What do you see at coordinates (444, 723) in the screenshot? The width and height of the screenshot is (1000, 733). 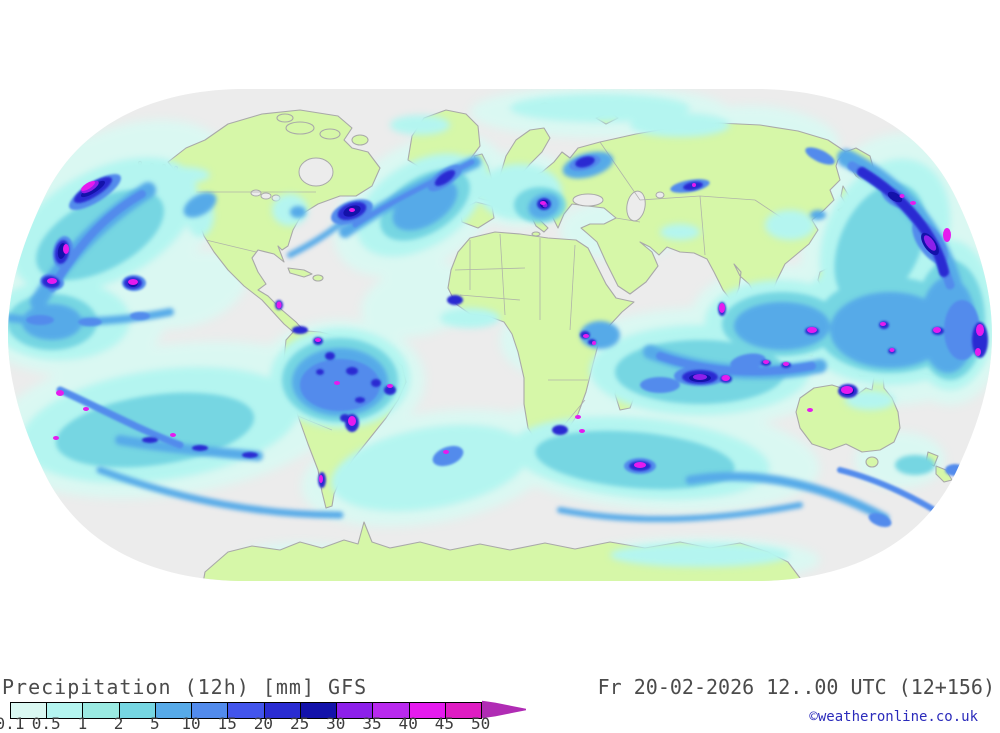 I see `legend-tick-label: 45` at bounding box center [444, 723].